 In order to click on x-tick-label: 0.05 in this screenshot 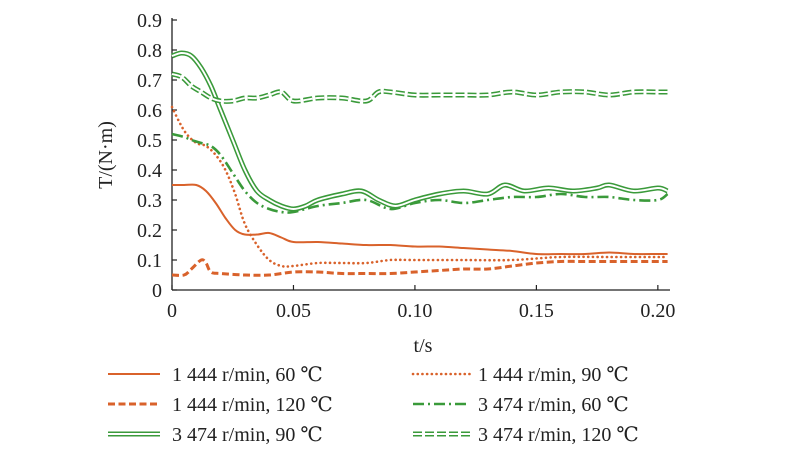, I will do `click(293, 311)`.